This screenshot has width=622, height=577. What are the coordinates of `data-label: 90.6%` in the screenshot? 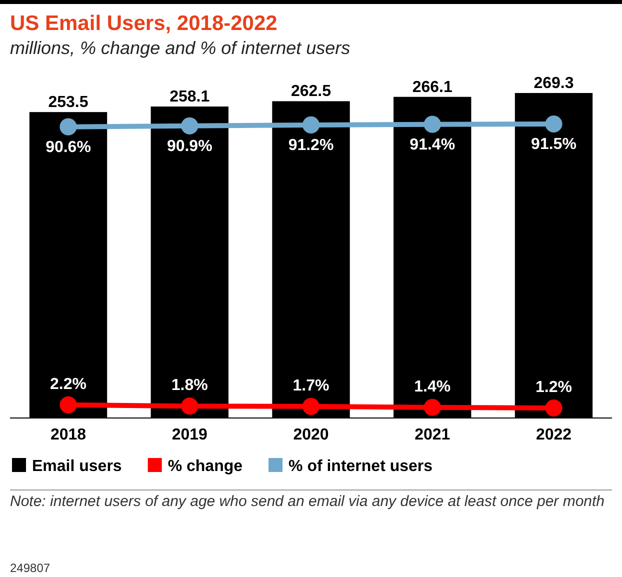 It's located at (68, 147).